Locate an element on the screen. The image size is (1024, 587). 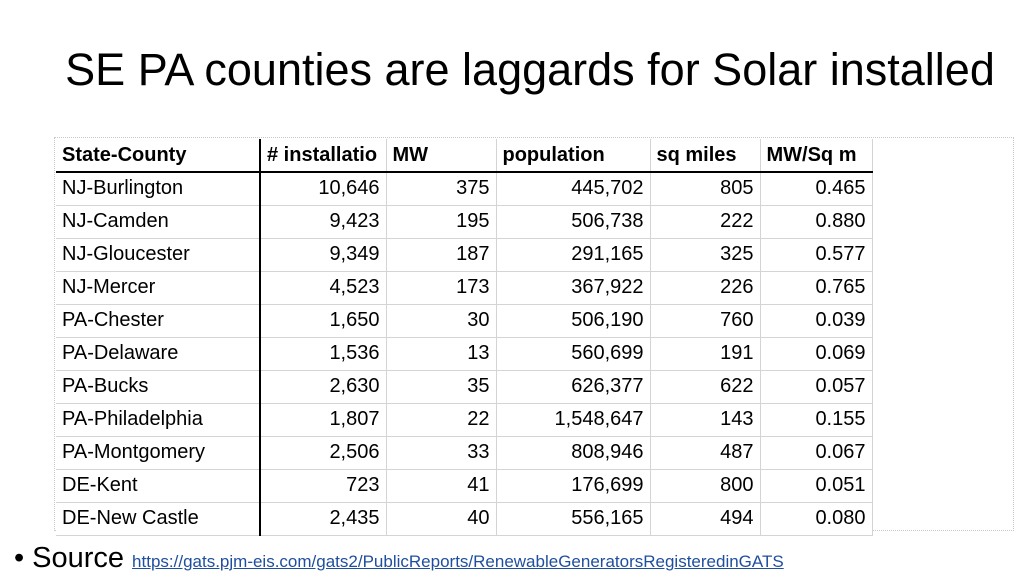
table-row: PA-Montgomery 2,506 33 808,946 487 0.067 is located at coordinates (464, 453).